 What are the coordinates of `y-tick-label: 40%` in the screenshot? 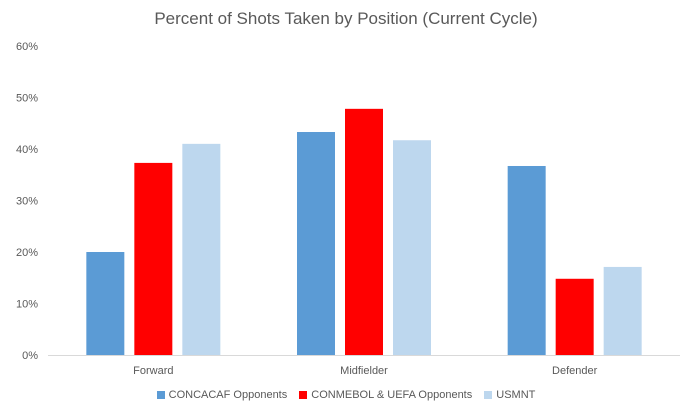 It's located at (27, 150).